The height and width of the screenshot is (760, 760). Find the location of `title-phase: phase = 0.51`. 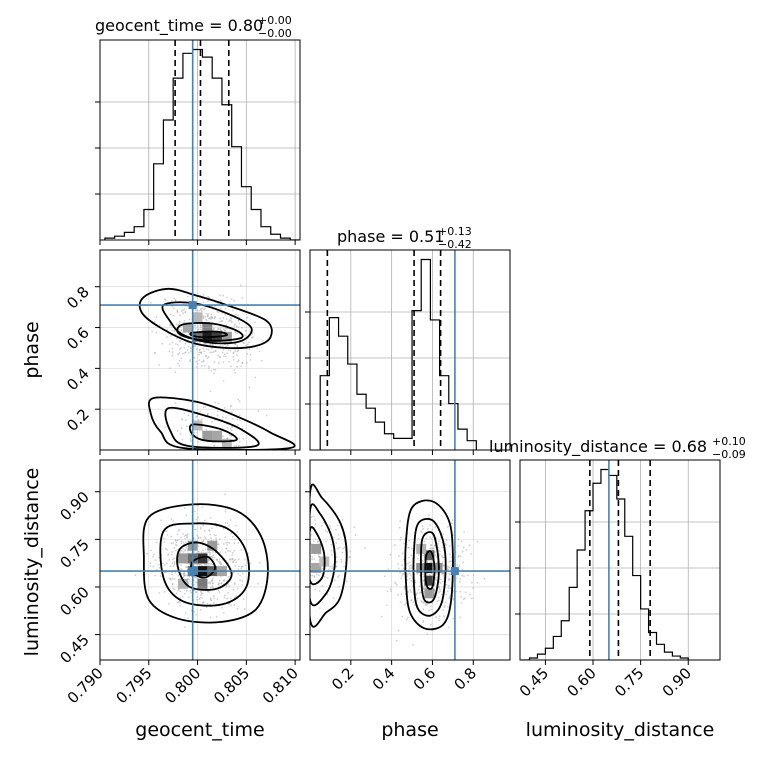

title-phase: phase = 0.51 is located at coordinates (390, 236).